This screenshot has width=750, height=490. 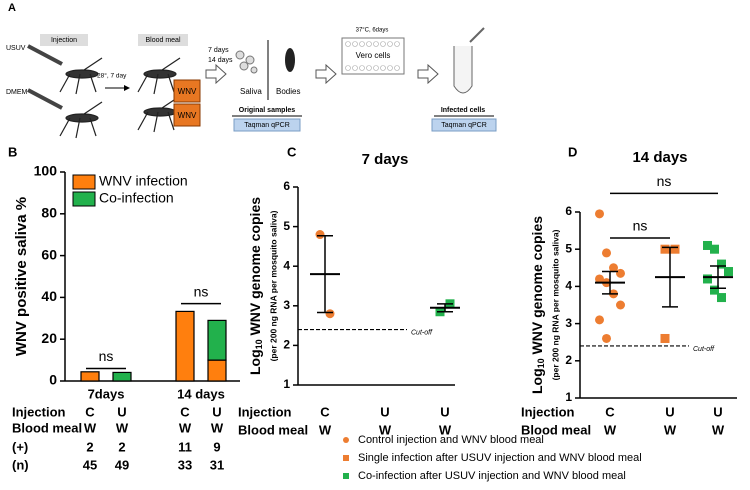 What do you see at coordinates (12, 8) in the screenshot?
I see `panel-letter: A` at bounding box center [12, 8].